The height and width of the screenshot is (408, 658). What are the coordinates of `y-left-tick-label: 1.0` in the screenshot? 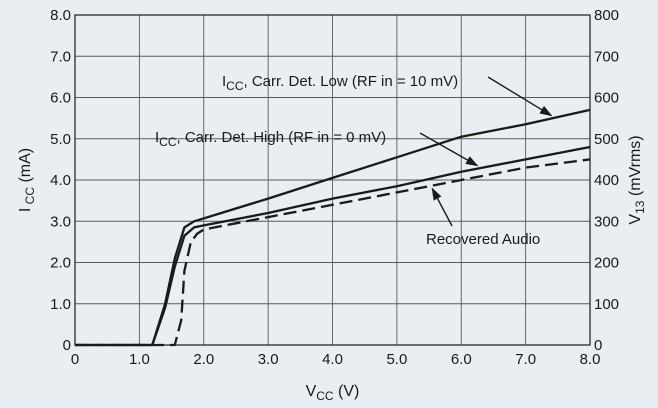 It's located at (60, 304).